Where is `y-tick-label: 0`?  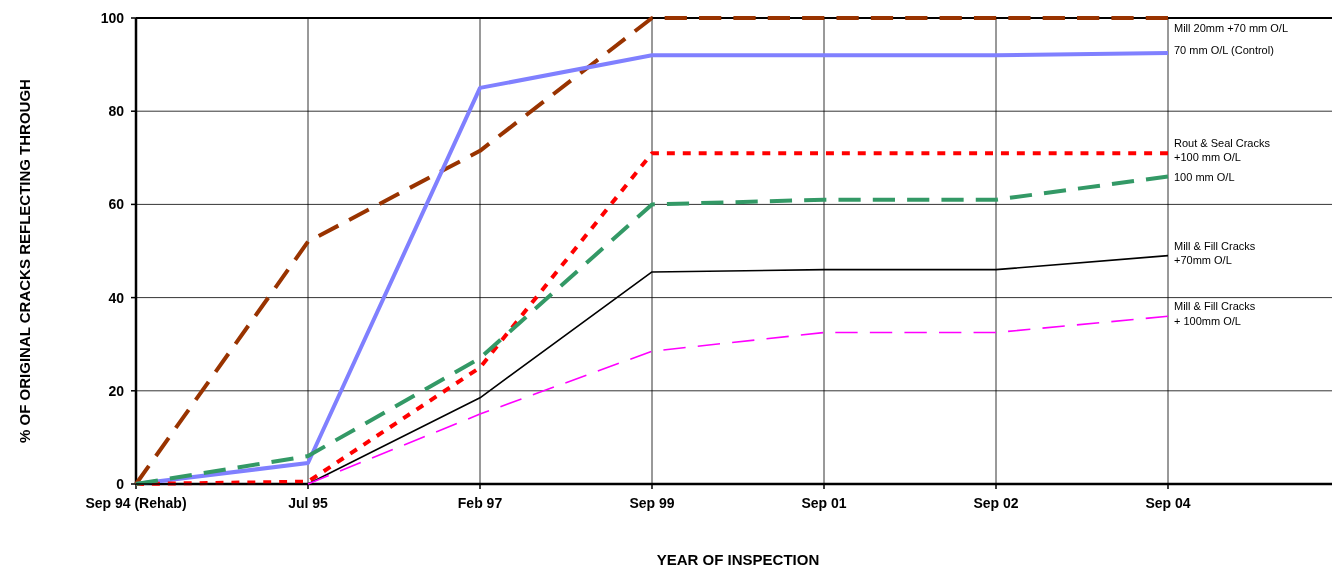
y-tick-label: 0 is located at coordinates (120, 483).